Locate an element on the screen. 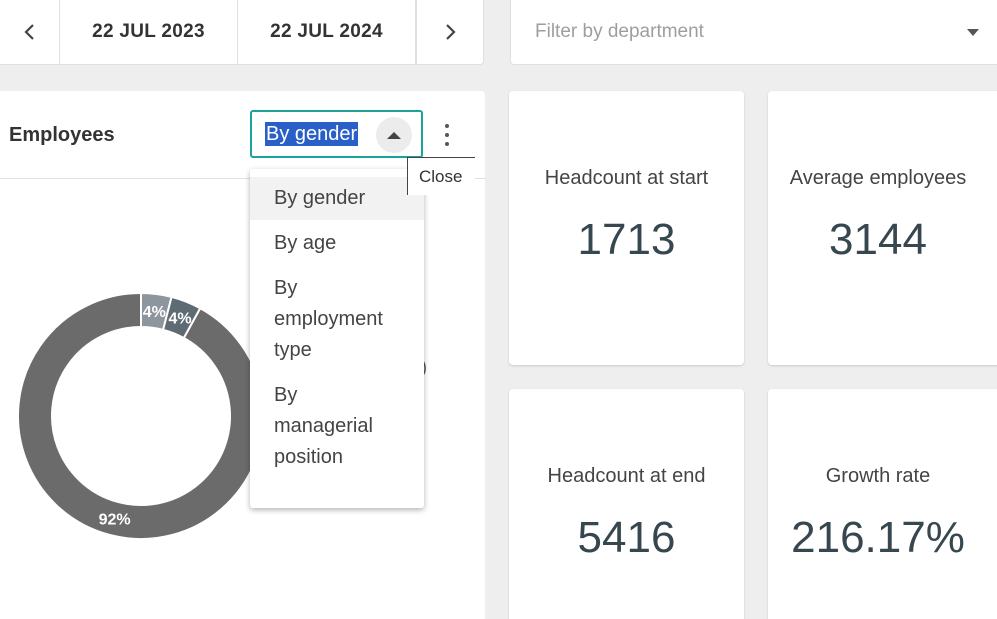 The height and width of the screenshot is (619, 997). next-period-button is located at coordinates (449, 32).